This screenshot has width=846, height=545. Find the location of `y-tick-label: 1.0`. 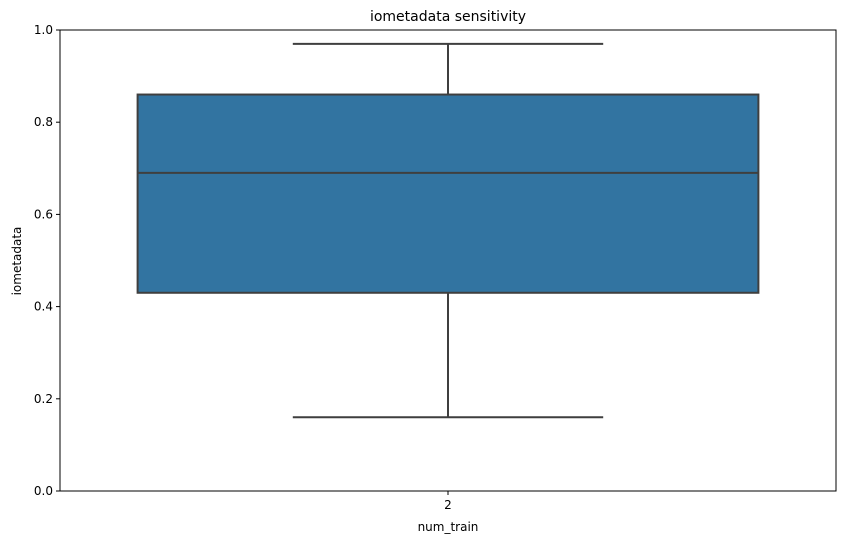

y-tick-label: 1.0 is located at coordinates (43, 30).